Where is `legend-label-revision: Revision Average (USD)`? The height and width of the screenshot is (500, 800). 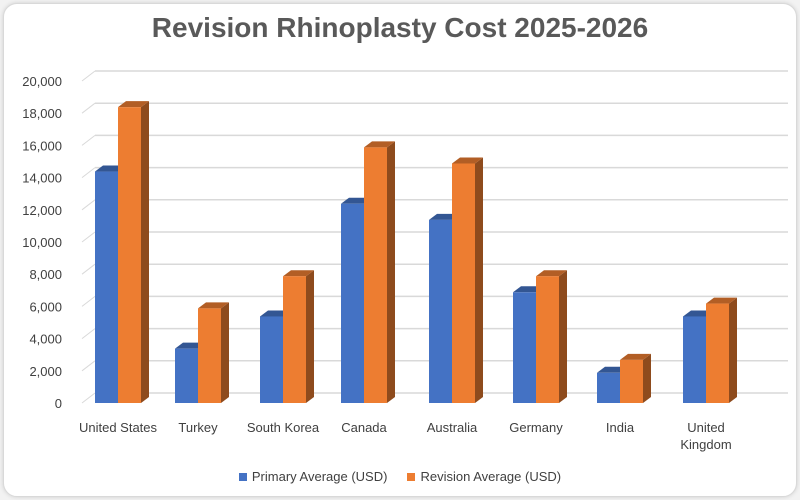 legend-label-revision: Revision Average (USD) is located at coordinates (491, 476).